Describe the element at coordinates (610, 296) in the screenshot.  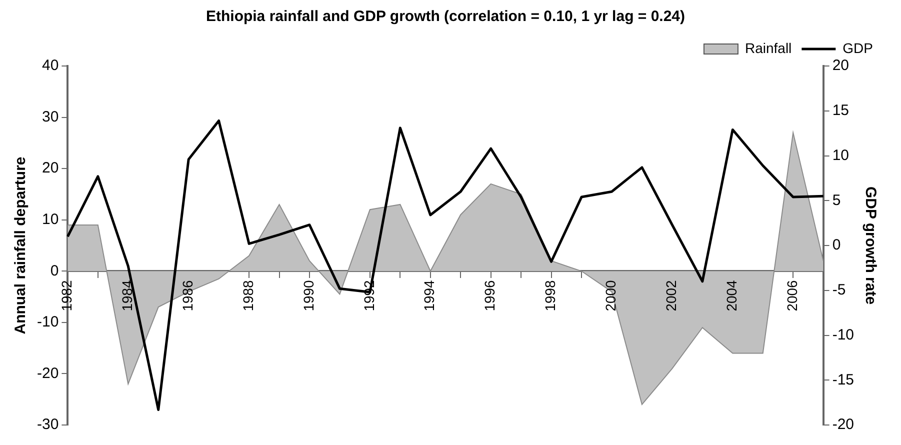
I see `x-tick-label: 2000` at that location.